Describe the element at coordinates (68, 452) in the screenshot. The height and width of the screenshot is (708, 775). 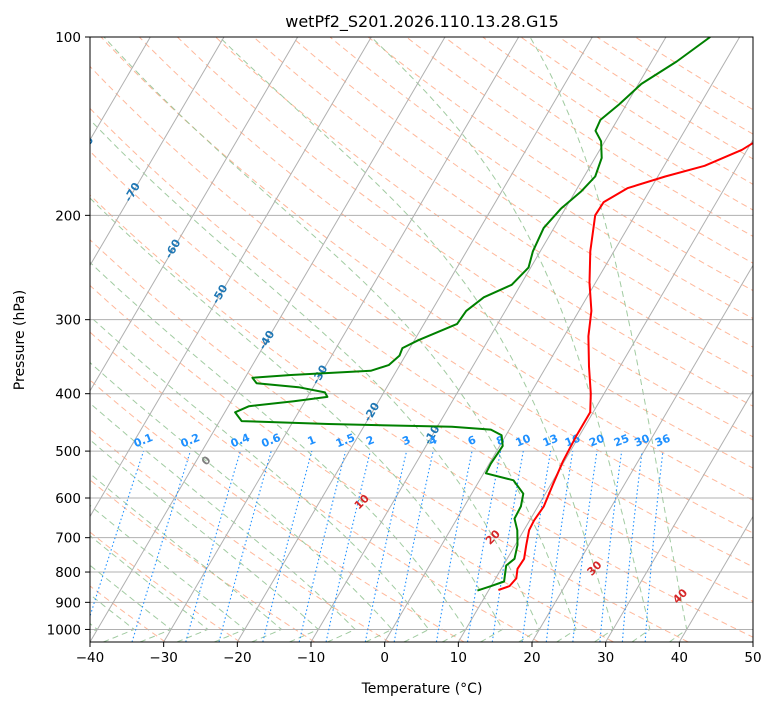
I see `y-tick-label: 500` at that location.